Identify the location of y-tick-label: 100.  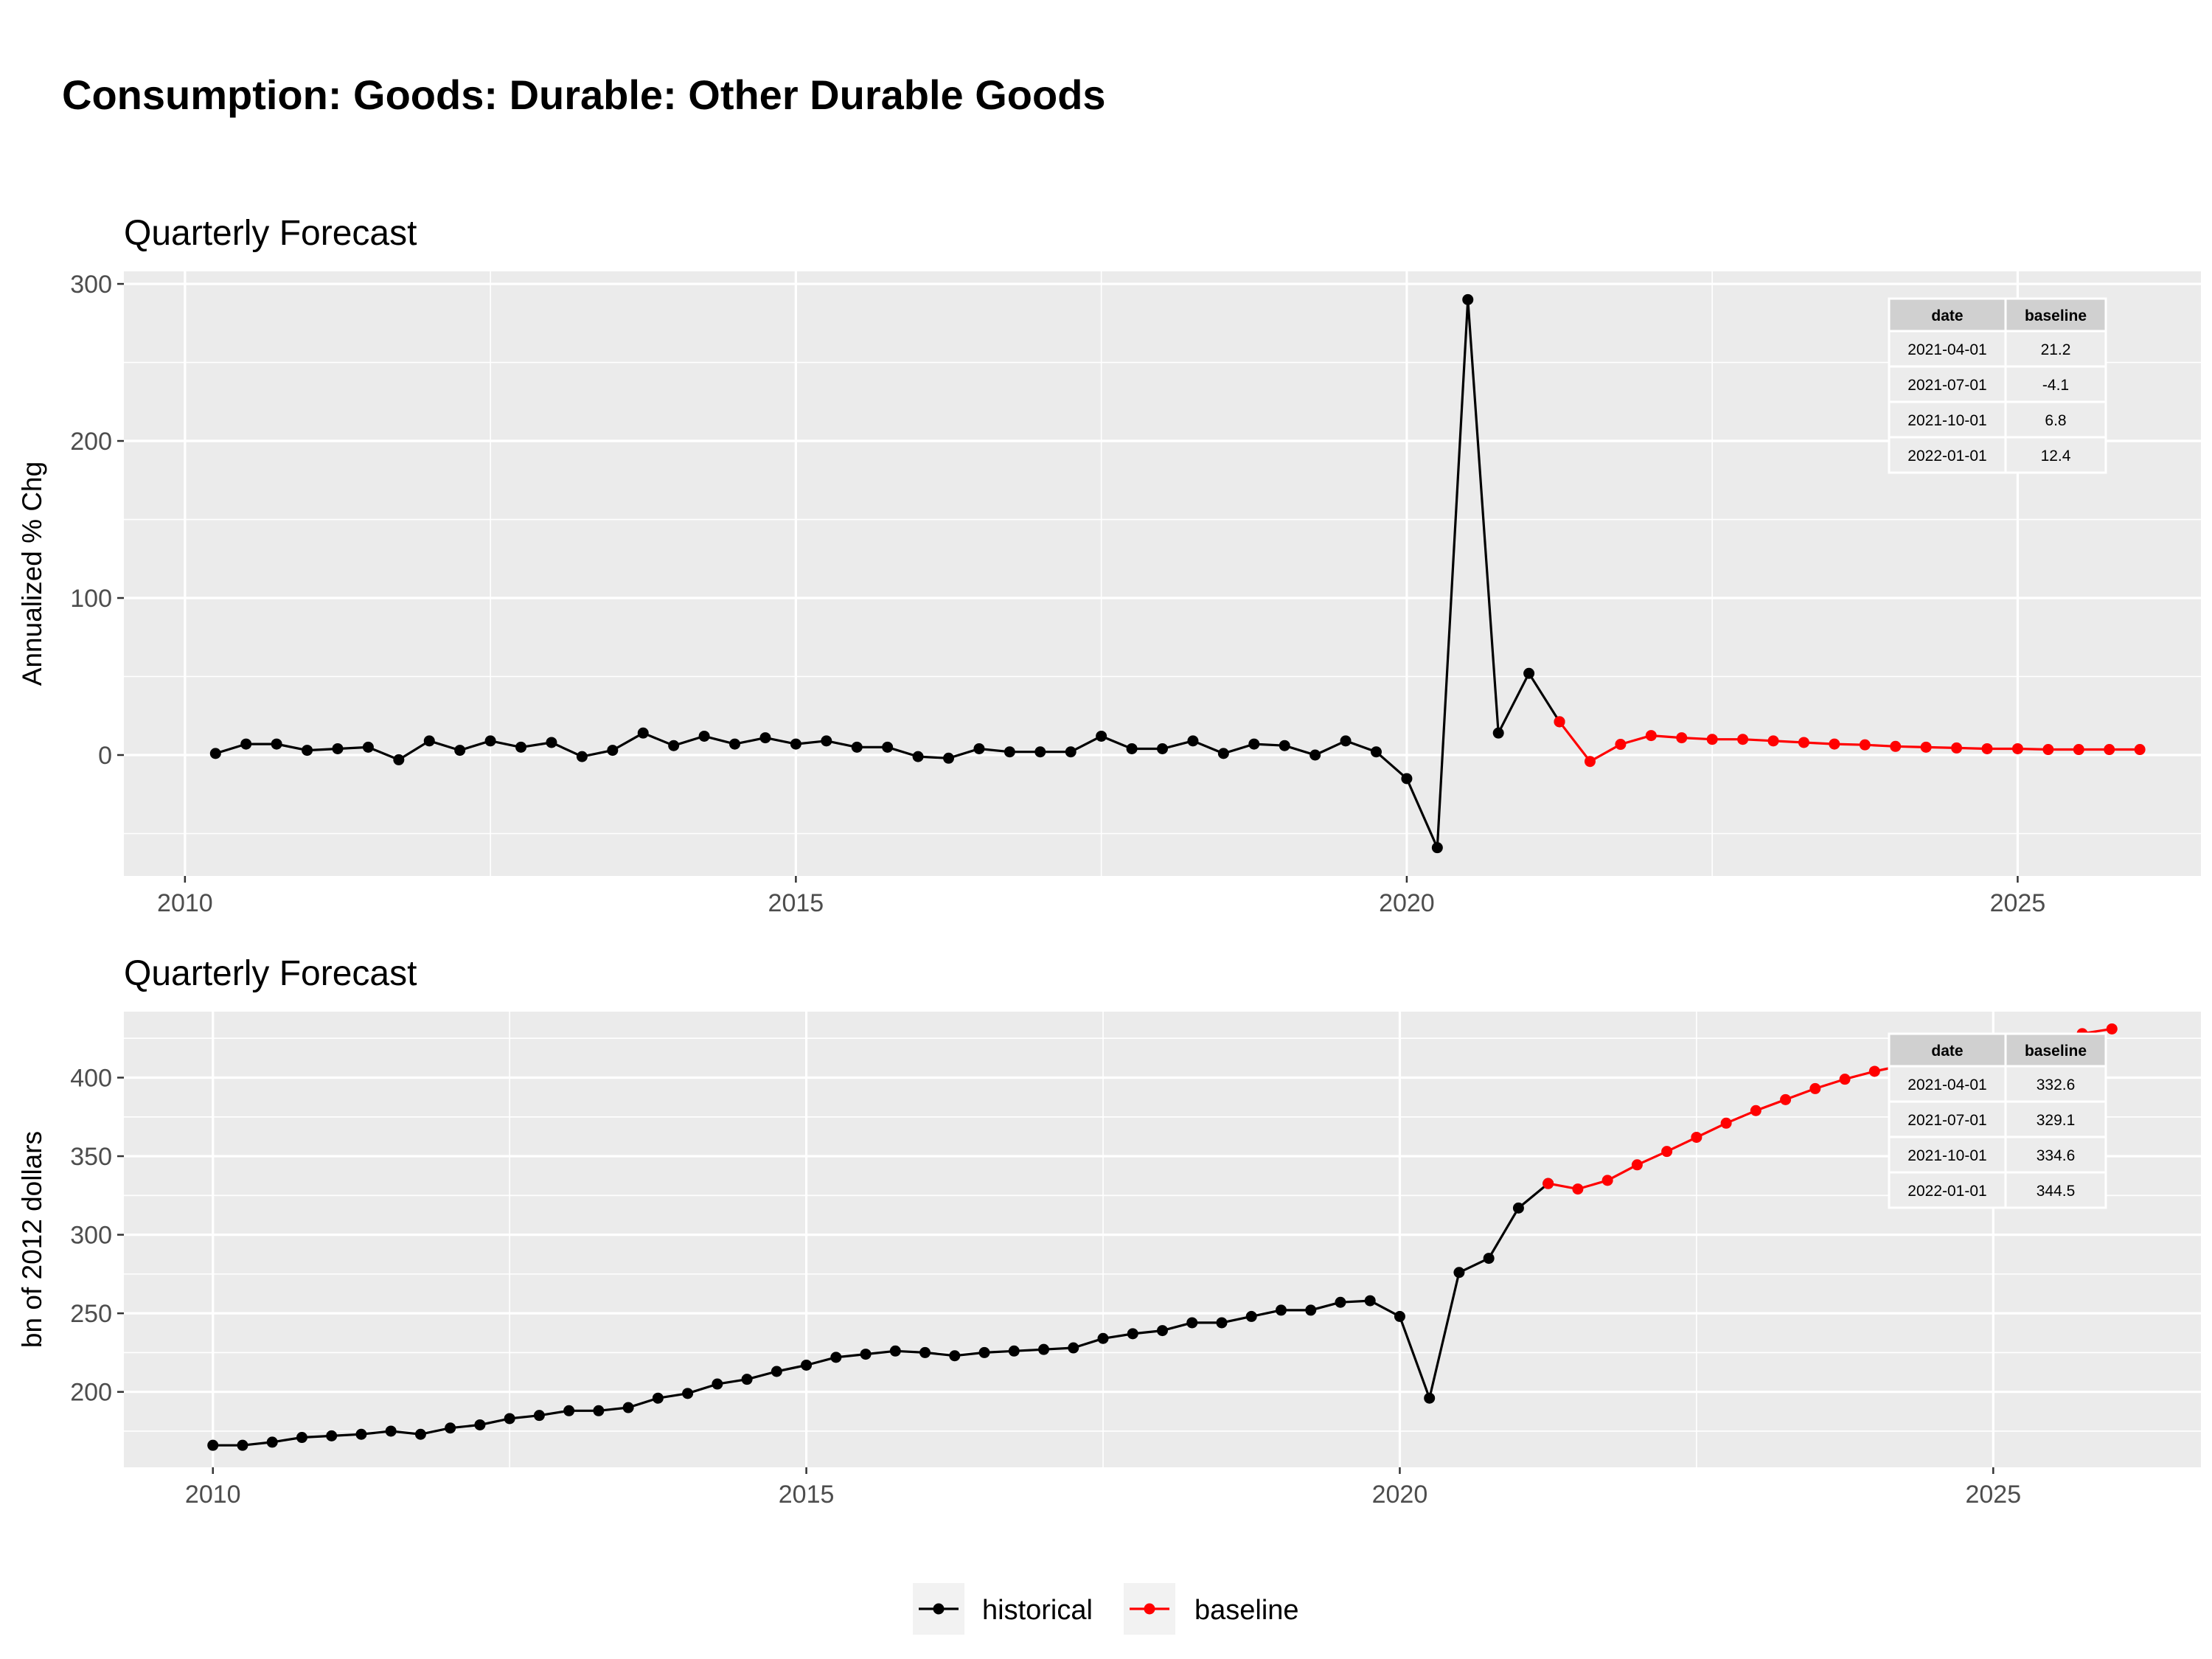
(91, 599).